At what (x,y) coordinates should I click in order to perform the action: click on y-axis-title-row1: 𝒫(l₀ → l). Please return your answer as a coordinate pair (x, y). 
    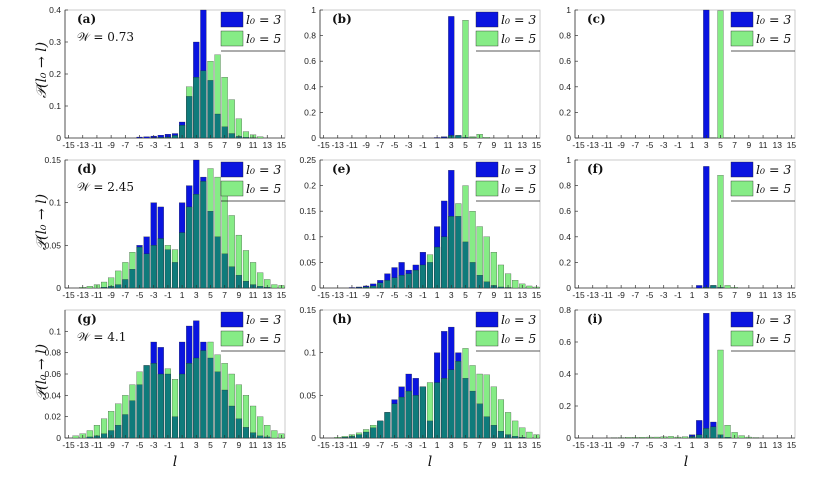
    Looking at the image, I should click on (42, 70).